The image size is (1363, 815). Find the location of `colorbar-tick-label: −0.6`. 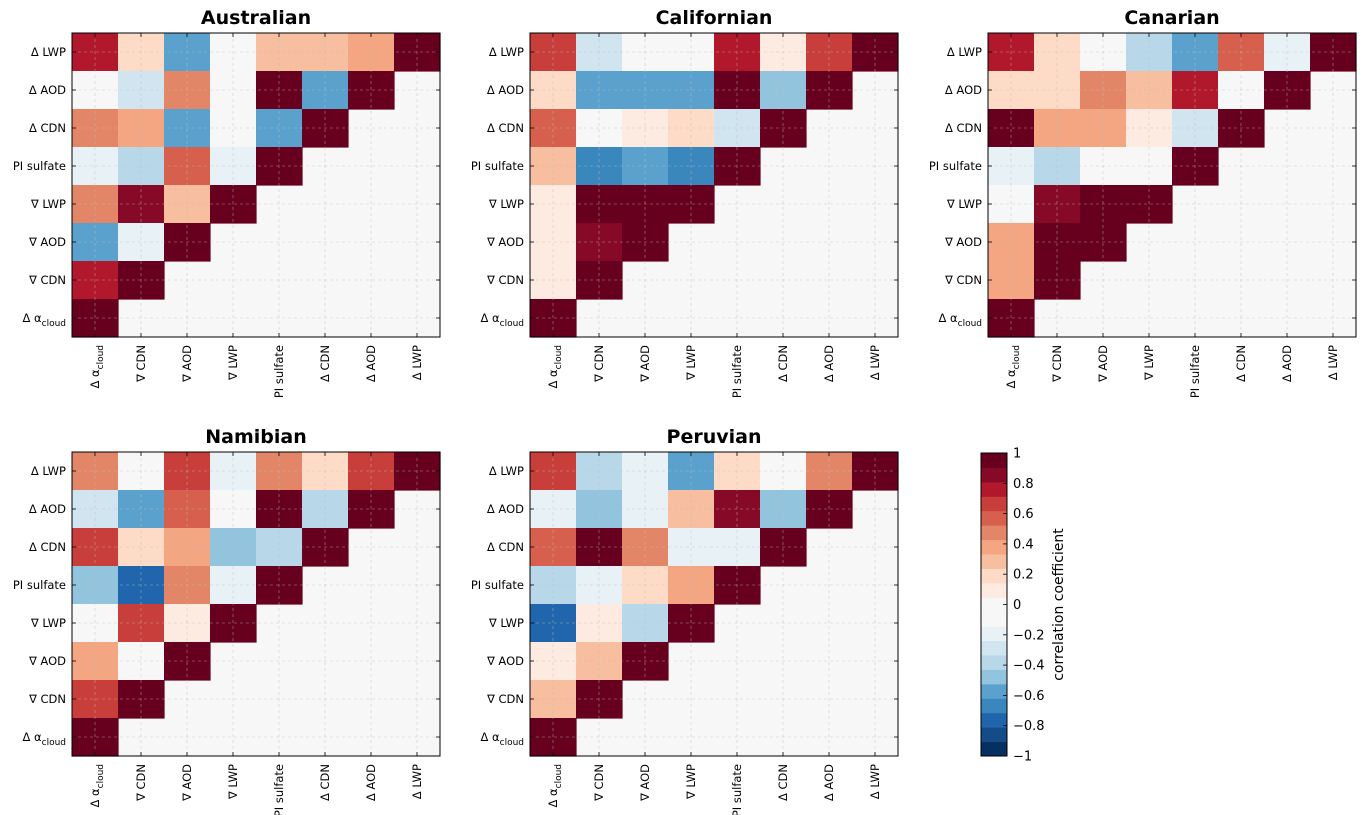

colorbar-tick-label: −0.6 is located at coordinates (1029, 696).